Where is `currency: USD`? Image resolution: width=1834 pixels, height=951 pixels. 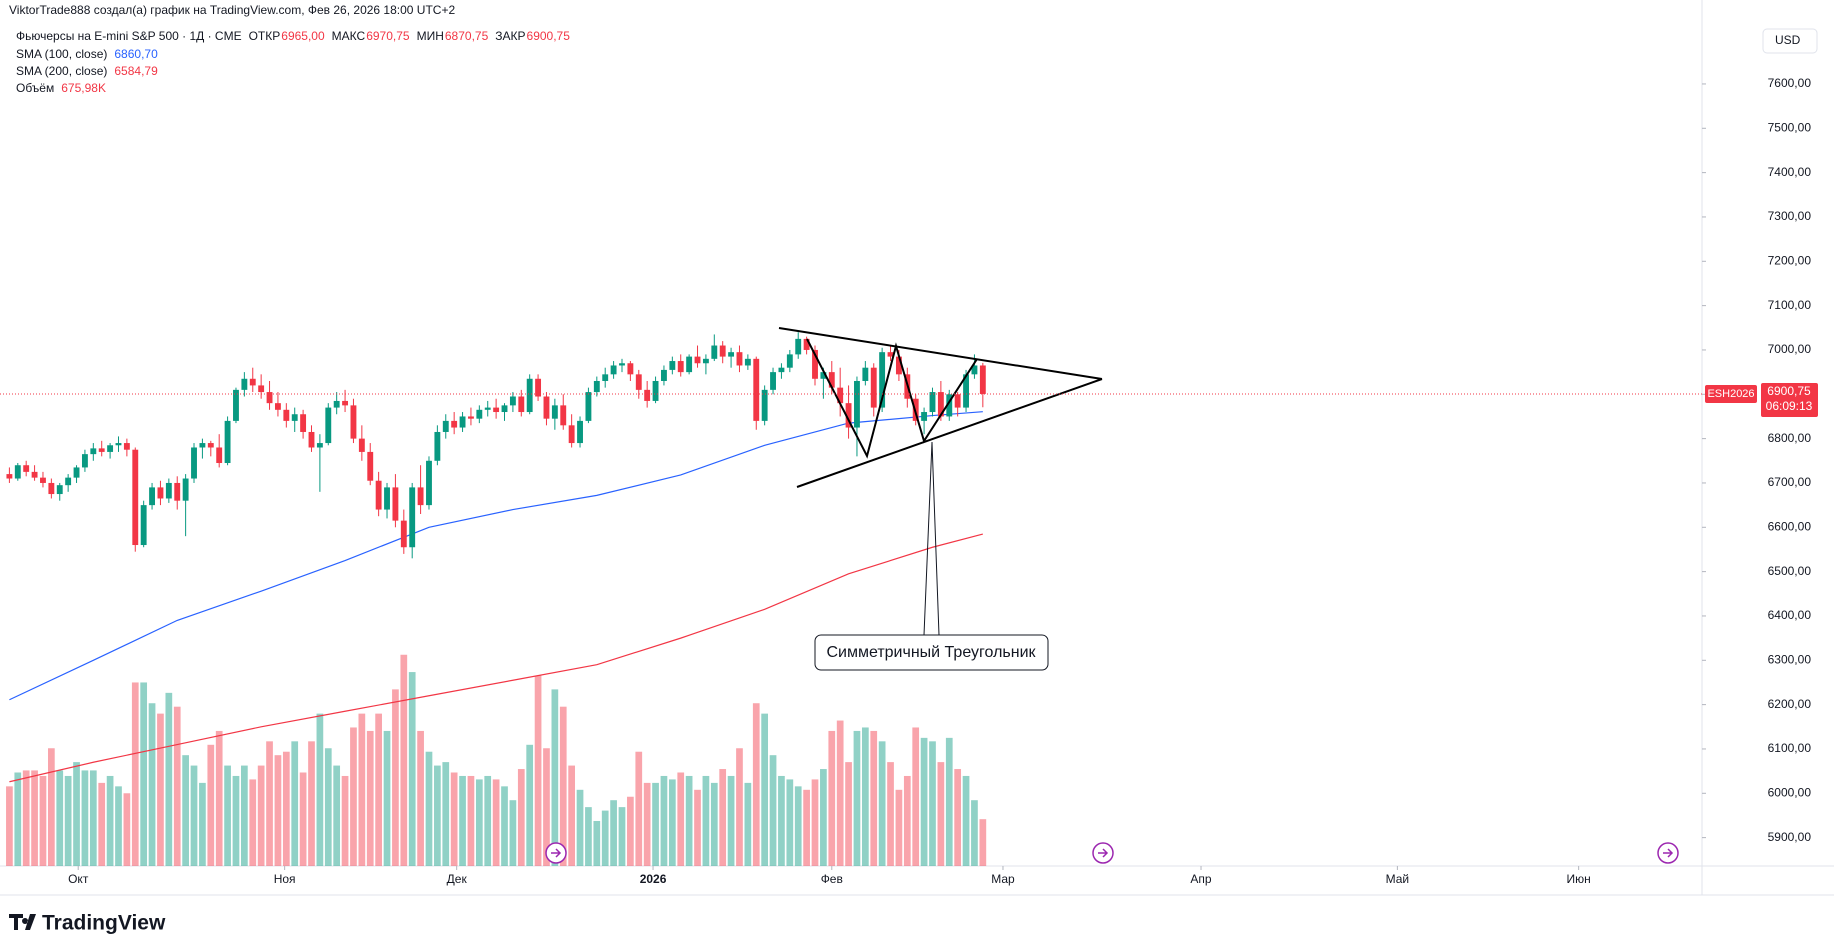
currency: USD is located at coordinates (1788, 40).